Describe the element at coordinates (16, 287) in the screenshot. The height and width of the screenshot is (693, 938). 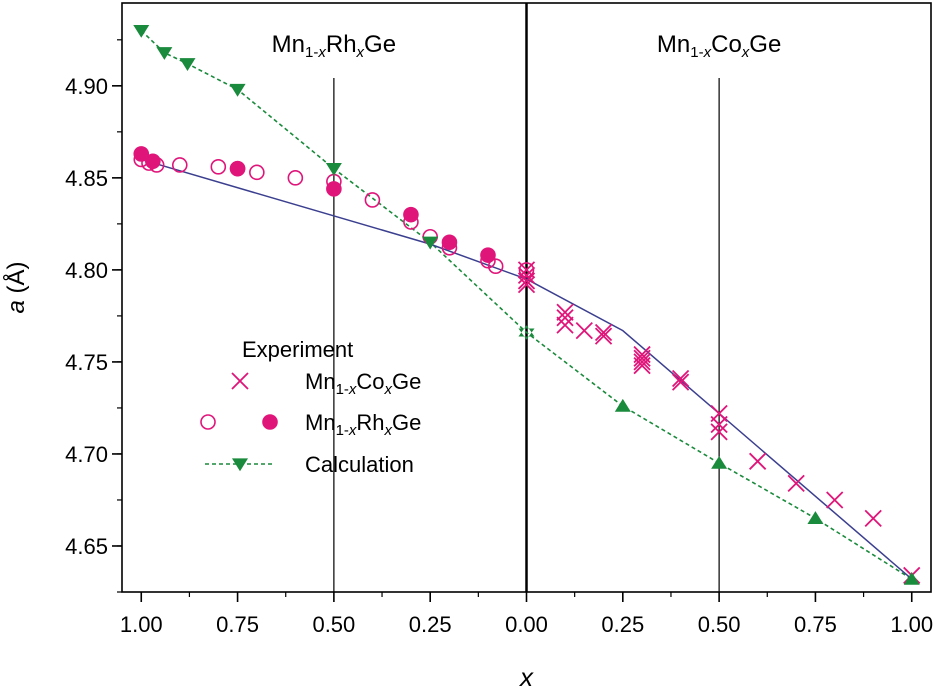
I see `y-axis-title: a (Å)` at that location.